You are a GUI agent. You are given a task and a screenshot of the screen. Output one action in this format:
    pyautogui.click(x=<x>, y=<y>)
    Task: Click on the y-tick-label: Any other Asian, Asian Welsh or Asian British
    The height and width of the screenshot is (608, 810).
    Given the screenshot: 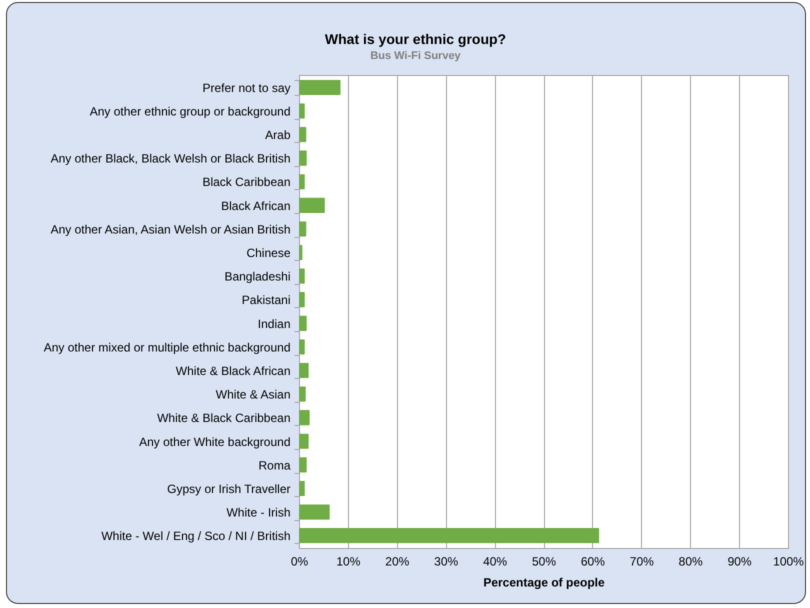 What is the action you would take?
    pyautogui.click(x=170, y=229)
    